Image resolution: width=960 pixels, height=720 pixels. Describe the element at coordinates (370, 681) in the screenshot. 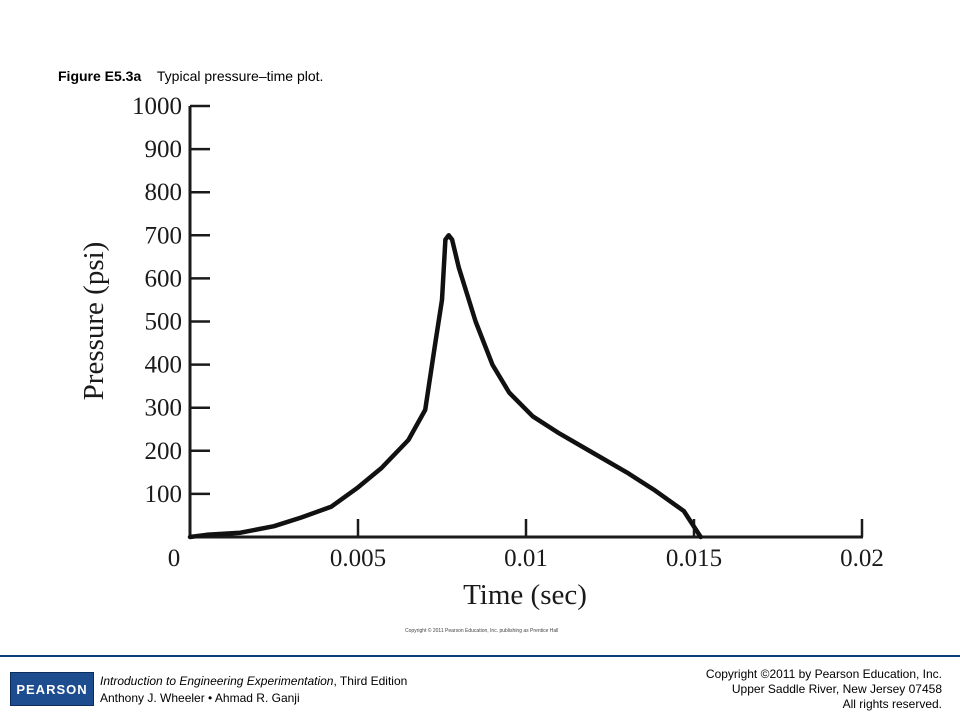

I see `book-edition: , Third Edition` at that location.